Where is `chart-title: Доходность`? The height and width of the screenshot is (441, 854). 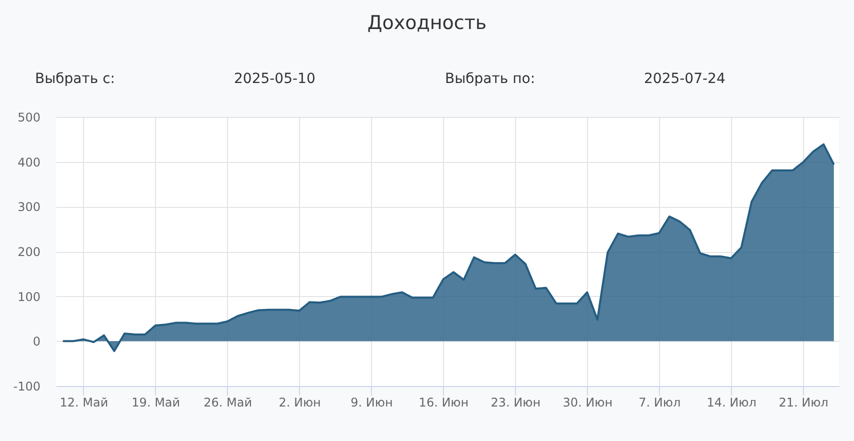
chart-title: Доходность is located at coordinates (427, 23).